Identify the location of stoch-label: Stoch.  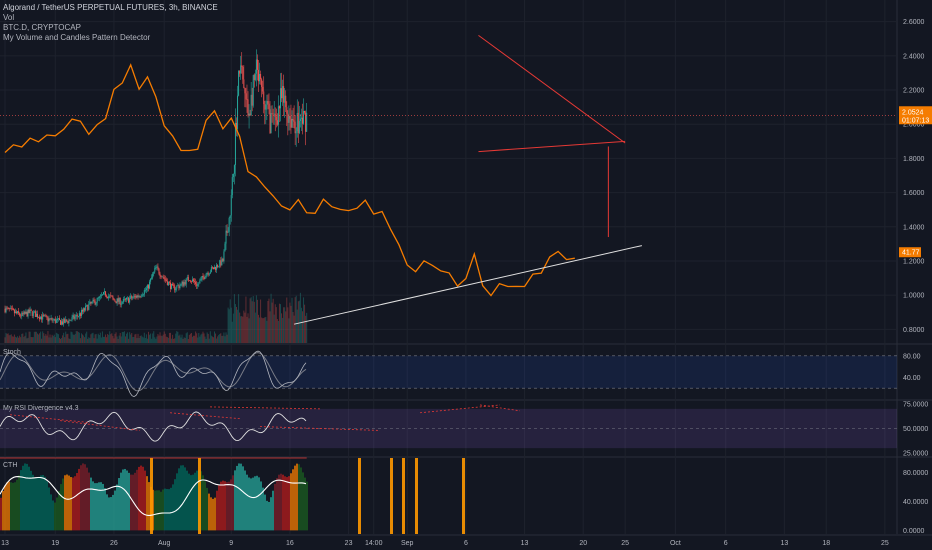
(12, 352).